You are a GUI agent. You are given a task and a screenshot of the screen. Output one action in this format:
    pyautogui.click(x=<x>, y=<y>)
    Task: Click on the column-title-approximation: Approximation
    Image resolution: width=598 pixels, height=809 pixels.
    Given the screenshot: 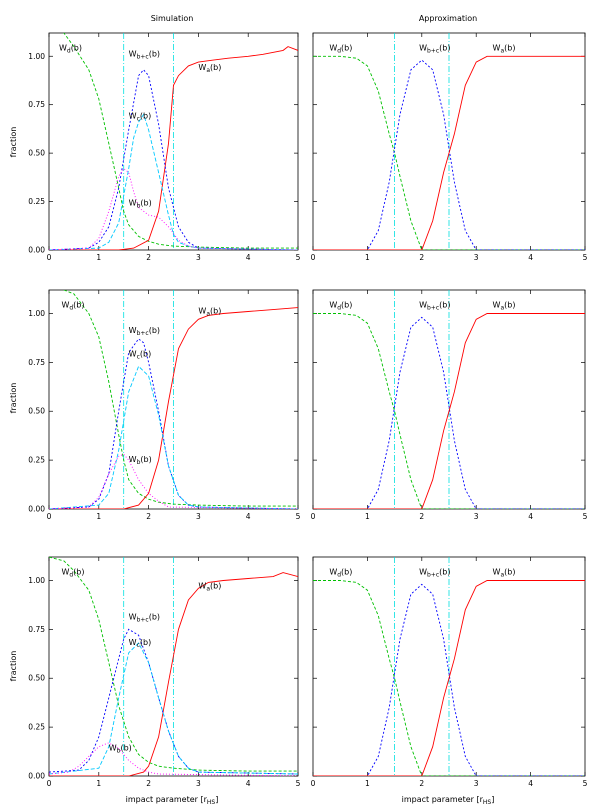 What is the action you would take?
    pyautogui.click(x=448, y=18)
    